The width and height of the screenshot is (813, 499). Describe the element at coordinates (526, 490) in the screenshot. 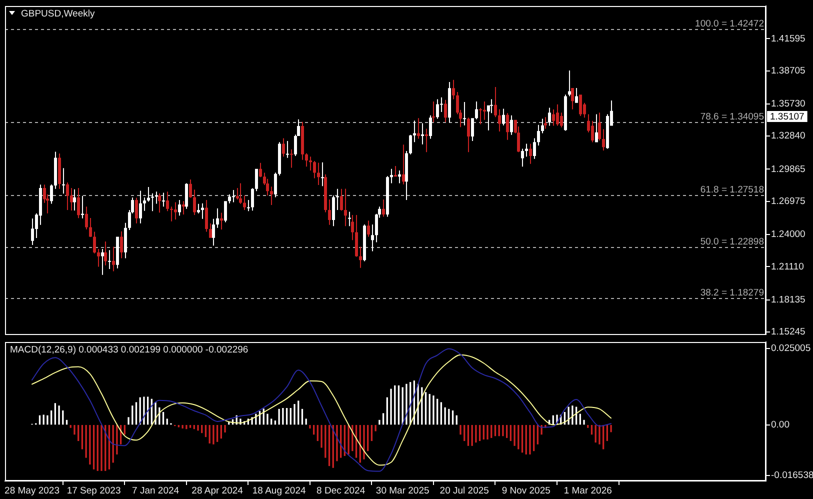

I see `x-tick-label: 9 Nov 2025` at that location.